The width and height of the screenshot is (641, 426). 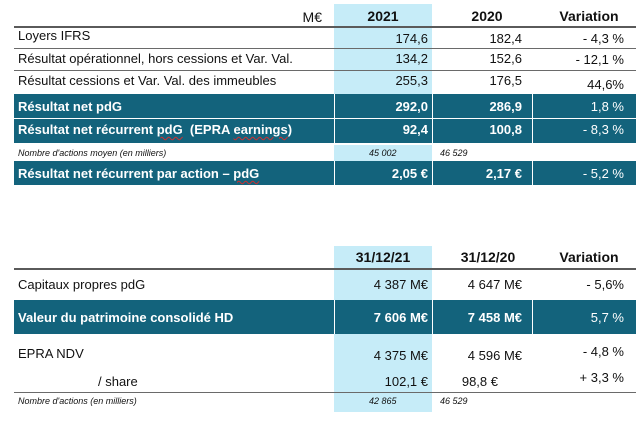 What do you see at coordinates (383, 373) in the screenshot?
I see `highlight-column-2021-ndv` at bounding box center [383, 373].